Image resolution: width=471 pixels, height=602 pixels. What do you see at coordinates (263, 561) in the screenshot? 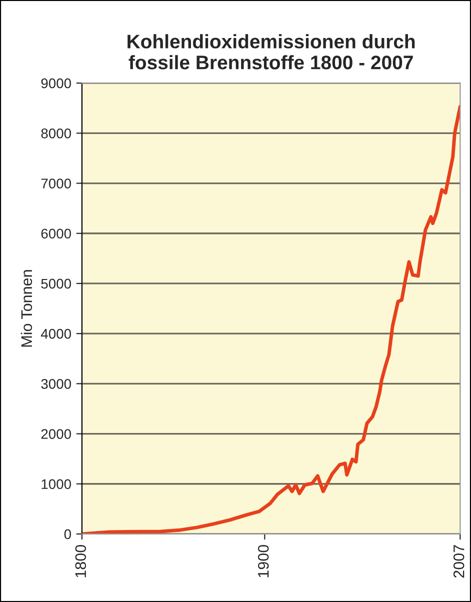
I see `x-tick-label: 1900` at bounding box center [263, 561].